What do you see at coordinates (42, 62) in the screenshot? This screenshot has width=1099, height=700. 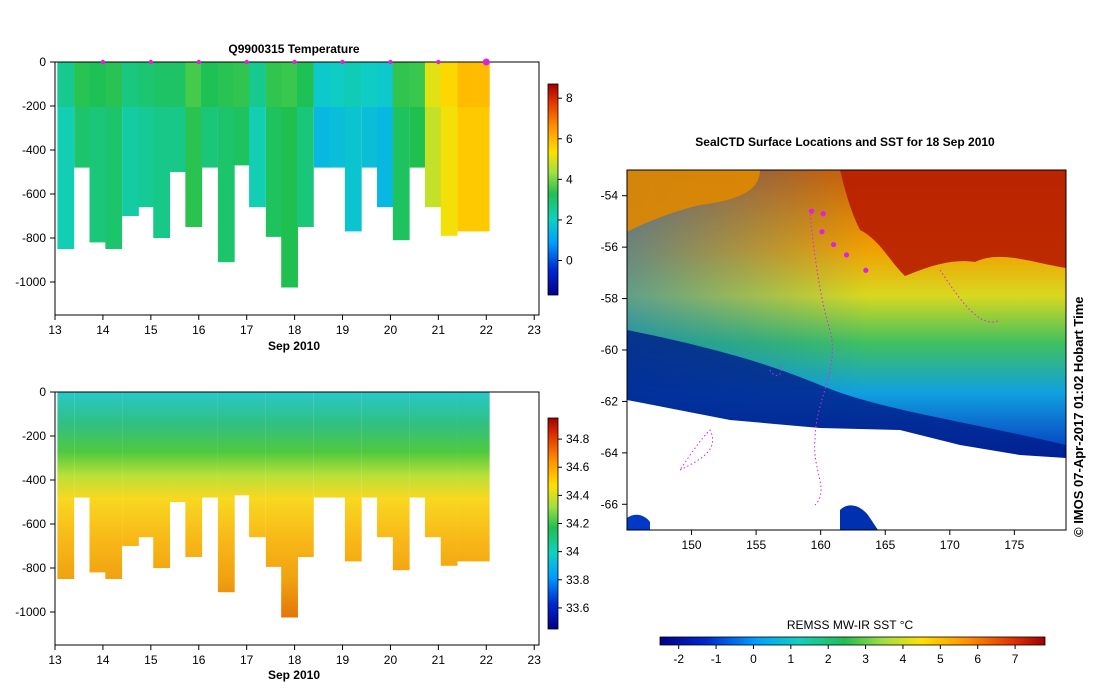 I see `temperature-y-tick-label: 0` at bounding box center [42, 62].